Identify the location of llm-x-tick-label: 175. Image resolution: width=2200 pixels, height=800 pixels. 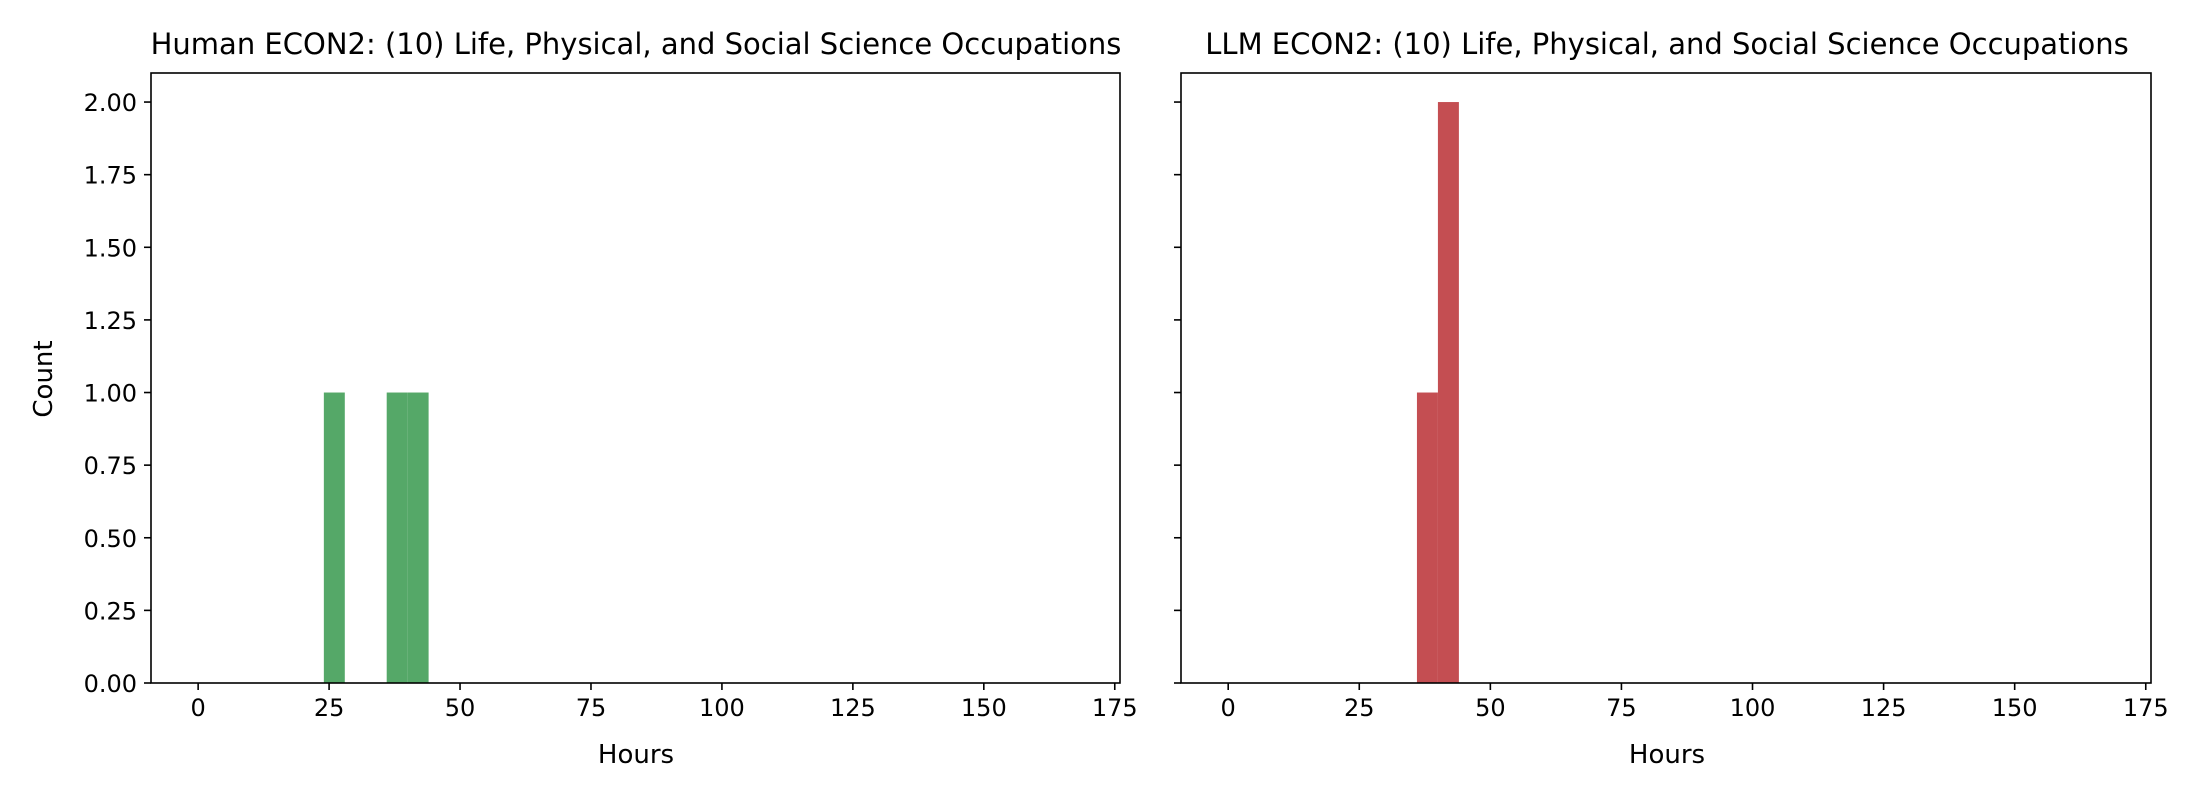
(2146, 708).